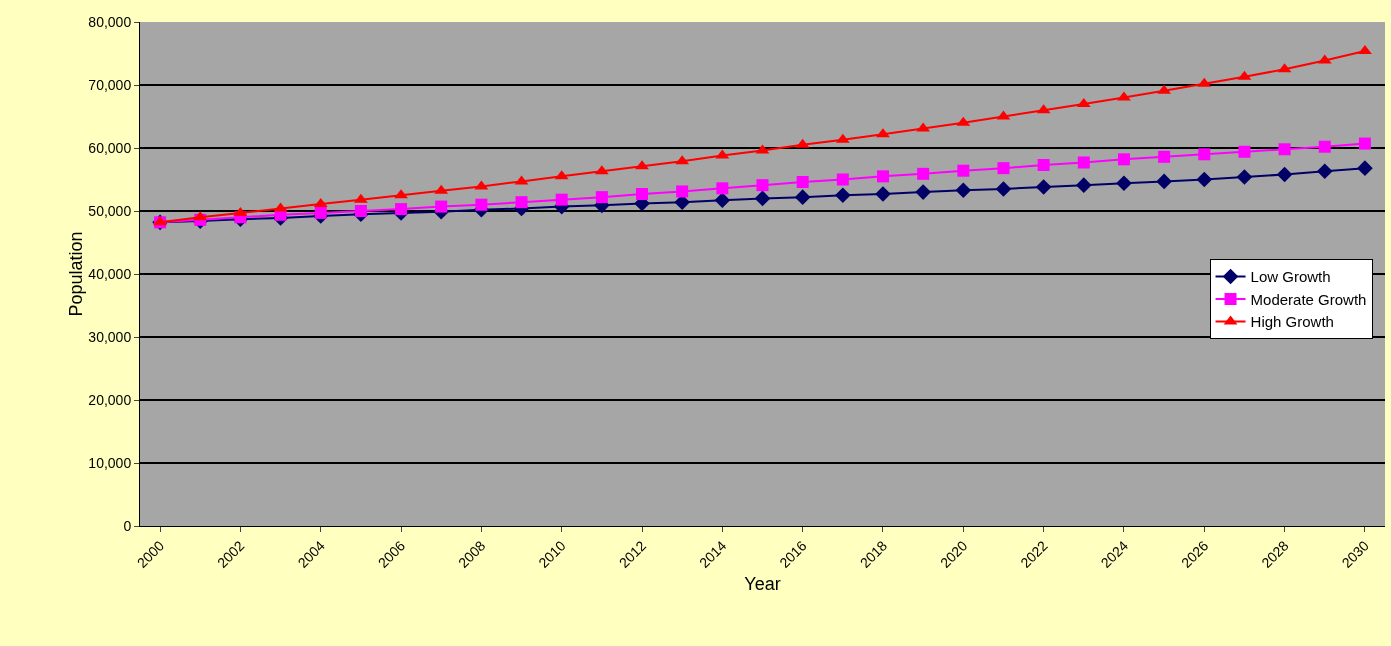 This screenshot has width=1391, height=646. Describe the element at coordinates (110, 84) in the screenshot. I see `y-tick-label: 70,000` at that location.